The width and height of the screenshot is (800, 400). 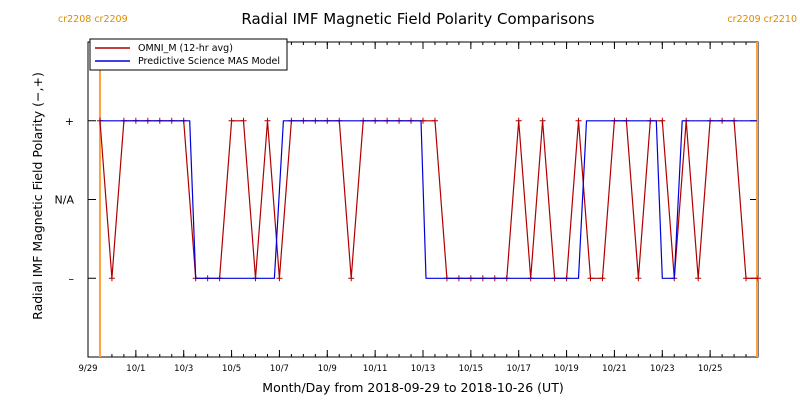 What do you see at coordinates (662, 369) in the screenshot?
I see `x-tick-label: 10/23` at bounding box center [662, 369].